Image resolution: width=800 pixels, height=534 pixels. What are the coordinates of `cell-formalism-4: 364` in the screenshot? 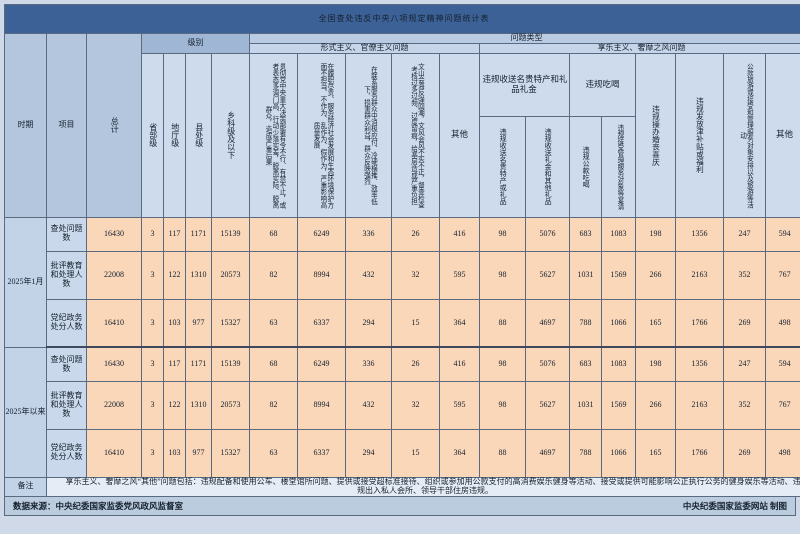 It's located at (459, 323).